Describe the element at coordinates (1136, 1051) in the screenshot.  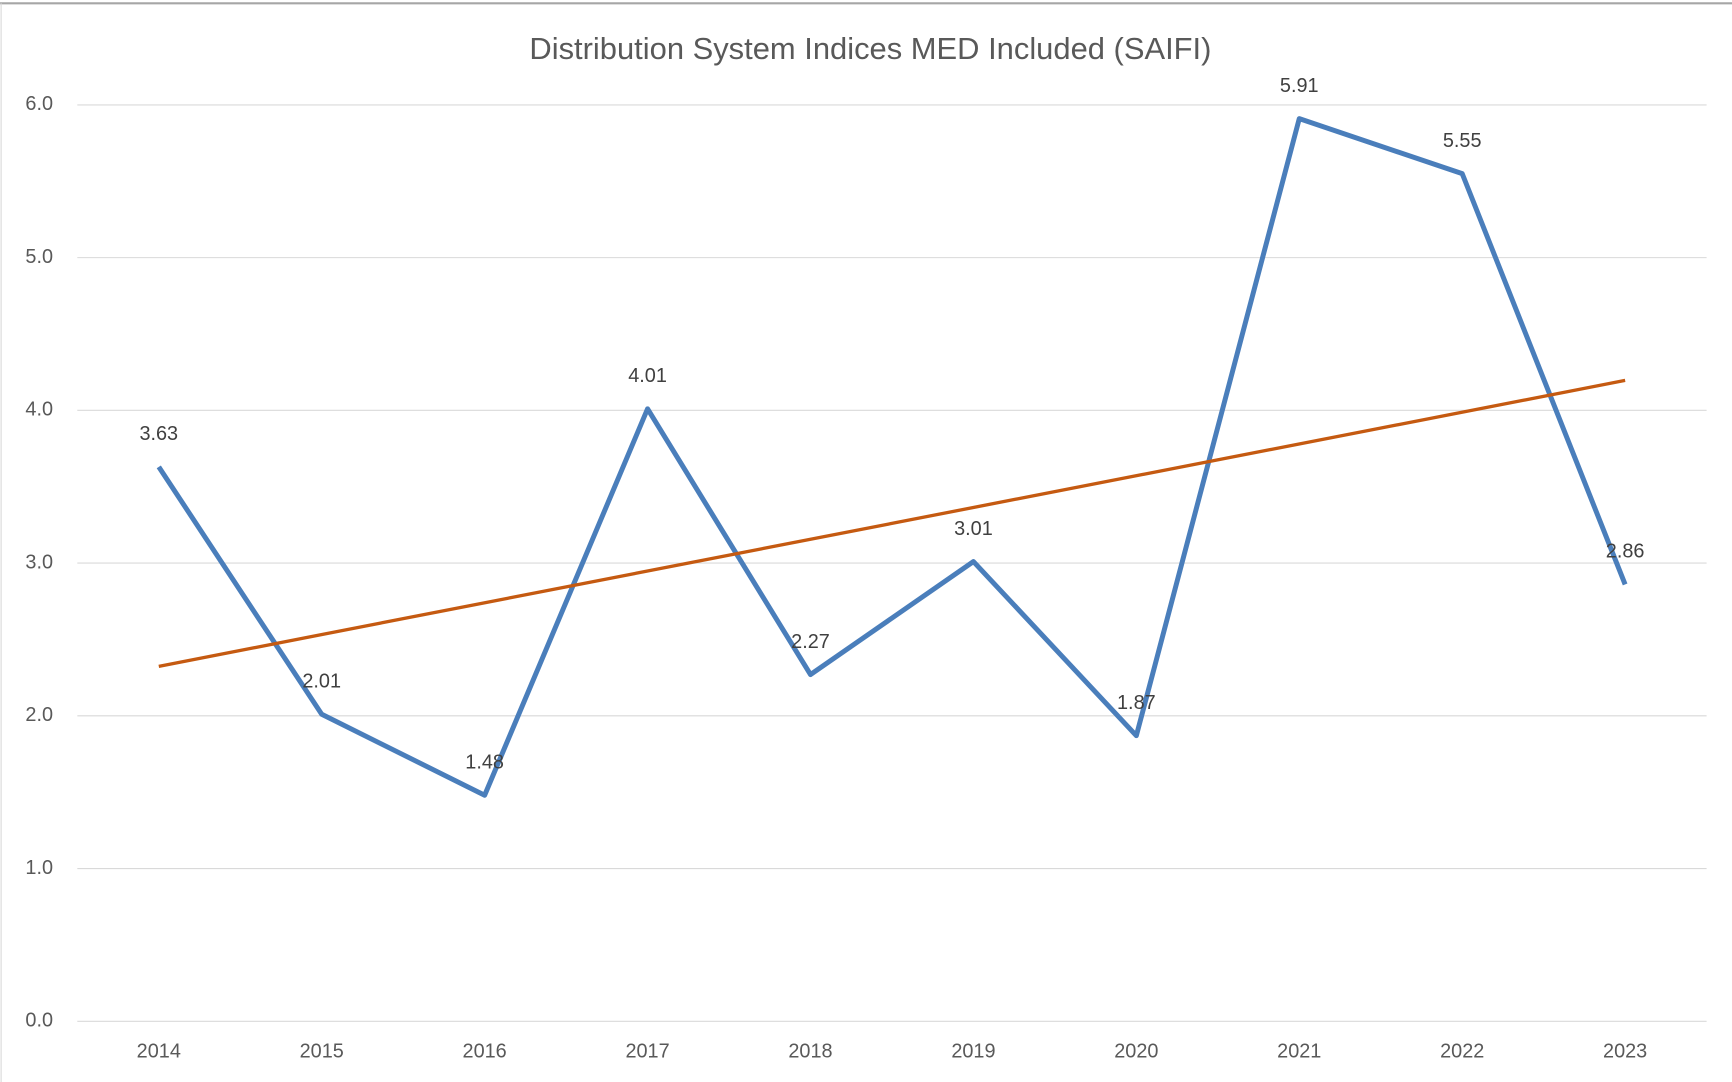
I see `x-tick-label: 2020` at that location.